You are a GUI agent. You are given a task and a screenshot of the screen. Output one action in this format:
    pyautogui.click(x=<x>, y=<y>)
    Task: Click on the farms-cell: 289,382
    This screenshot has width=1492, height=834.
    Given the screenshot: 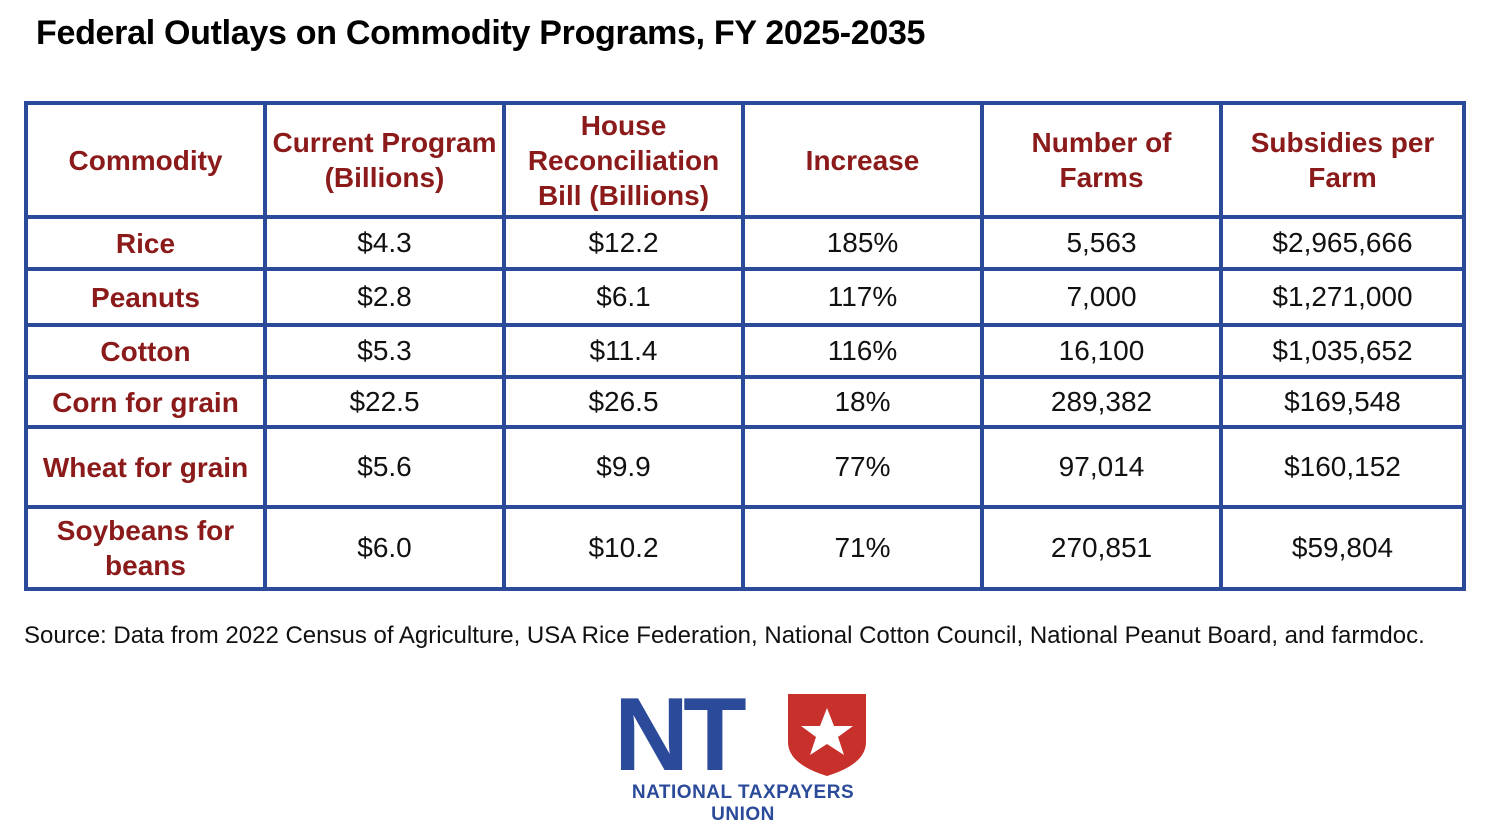 What is the action you would take?
    pyautogui.click(x=1101, y=402)
    